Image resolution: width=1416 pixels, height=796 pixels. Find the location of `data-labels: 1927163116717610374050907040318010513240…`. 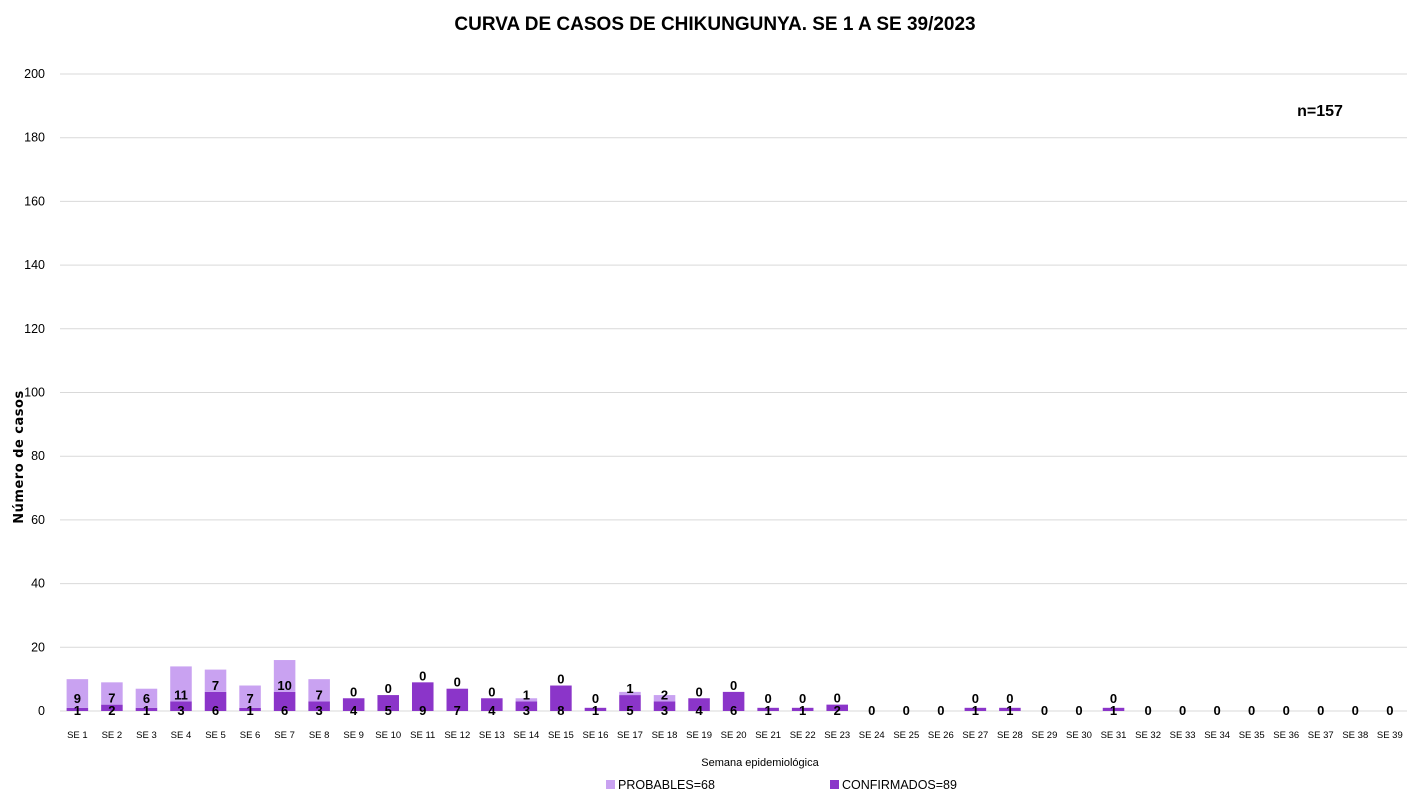

data-labels: 1927163116717610374050907040318010513240… is located at coordinates (734, 693).